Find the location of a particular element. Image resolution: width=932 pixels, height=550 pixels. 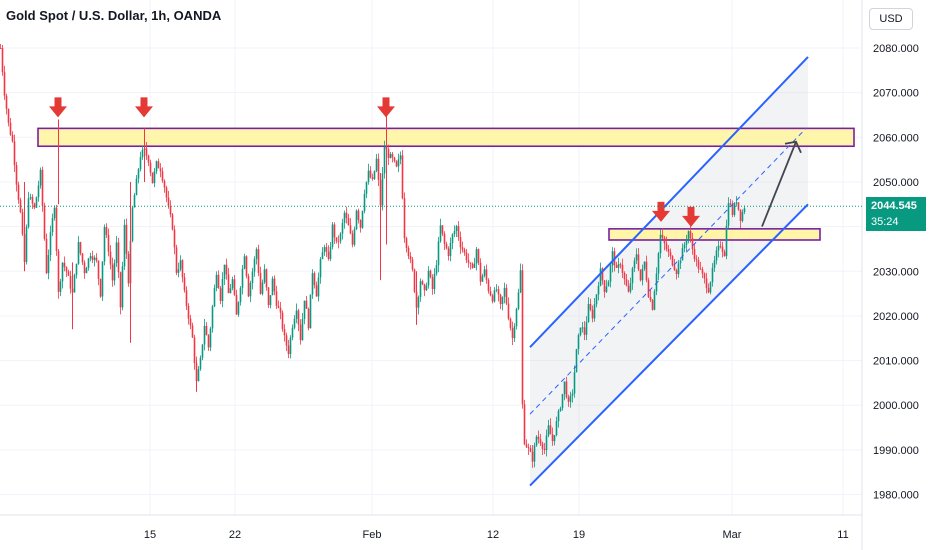

y-tick-label: 2080.000 is located at coordinates (896, 49).